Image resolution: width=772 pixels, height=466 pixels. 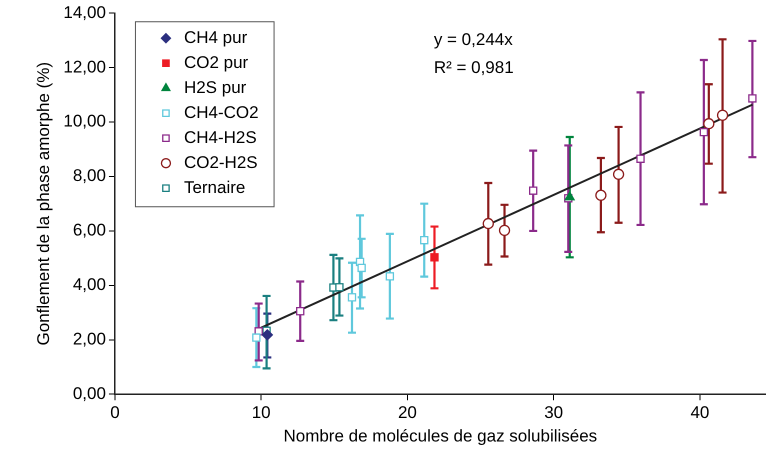 What do you see at coordinates (407, 412) in the screenshot?
I see `x-tick-label: 20` at bounding box center [407, 412].